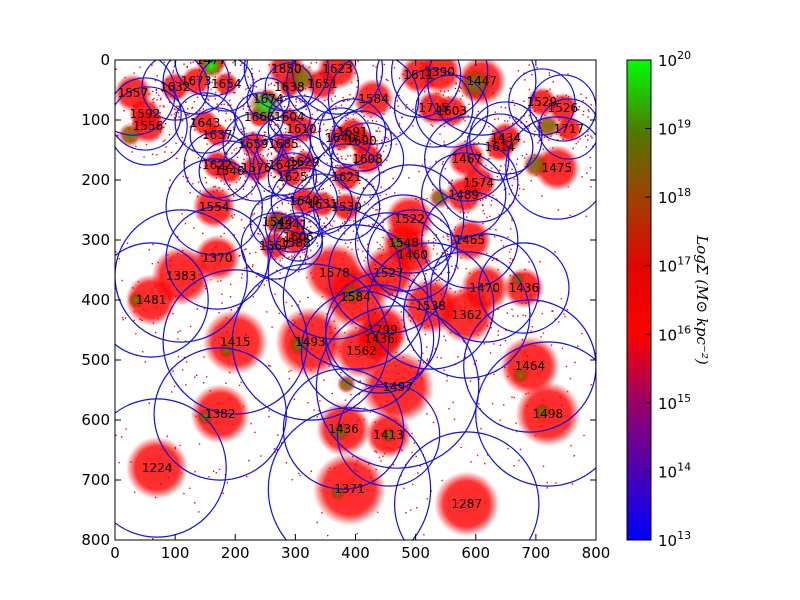 This screenshot has height=600, width=800. Describe the element at coordinates (536, 553) in the screenshot. I see `x-tick-label: 700` at that location.